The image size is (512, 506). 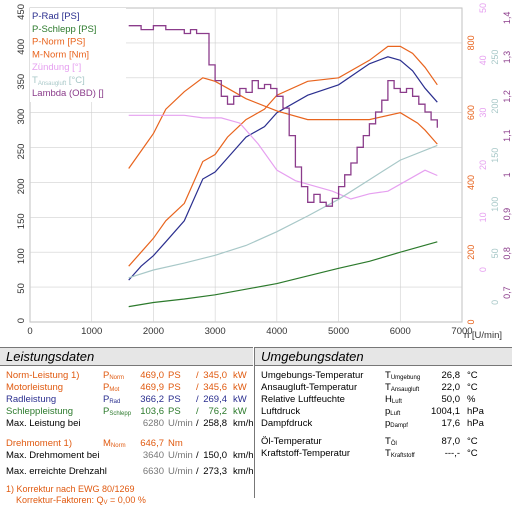 What do you see at coordinates (402, 387) in the screenshot?
I see `row-symbol: TAnsaugluft` at bounding box center [402, 387].